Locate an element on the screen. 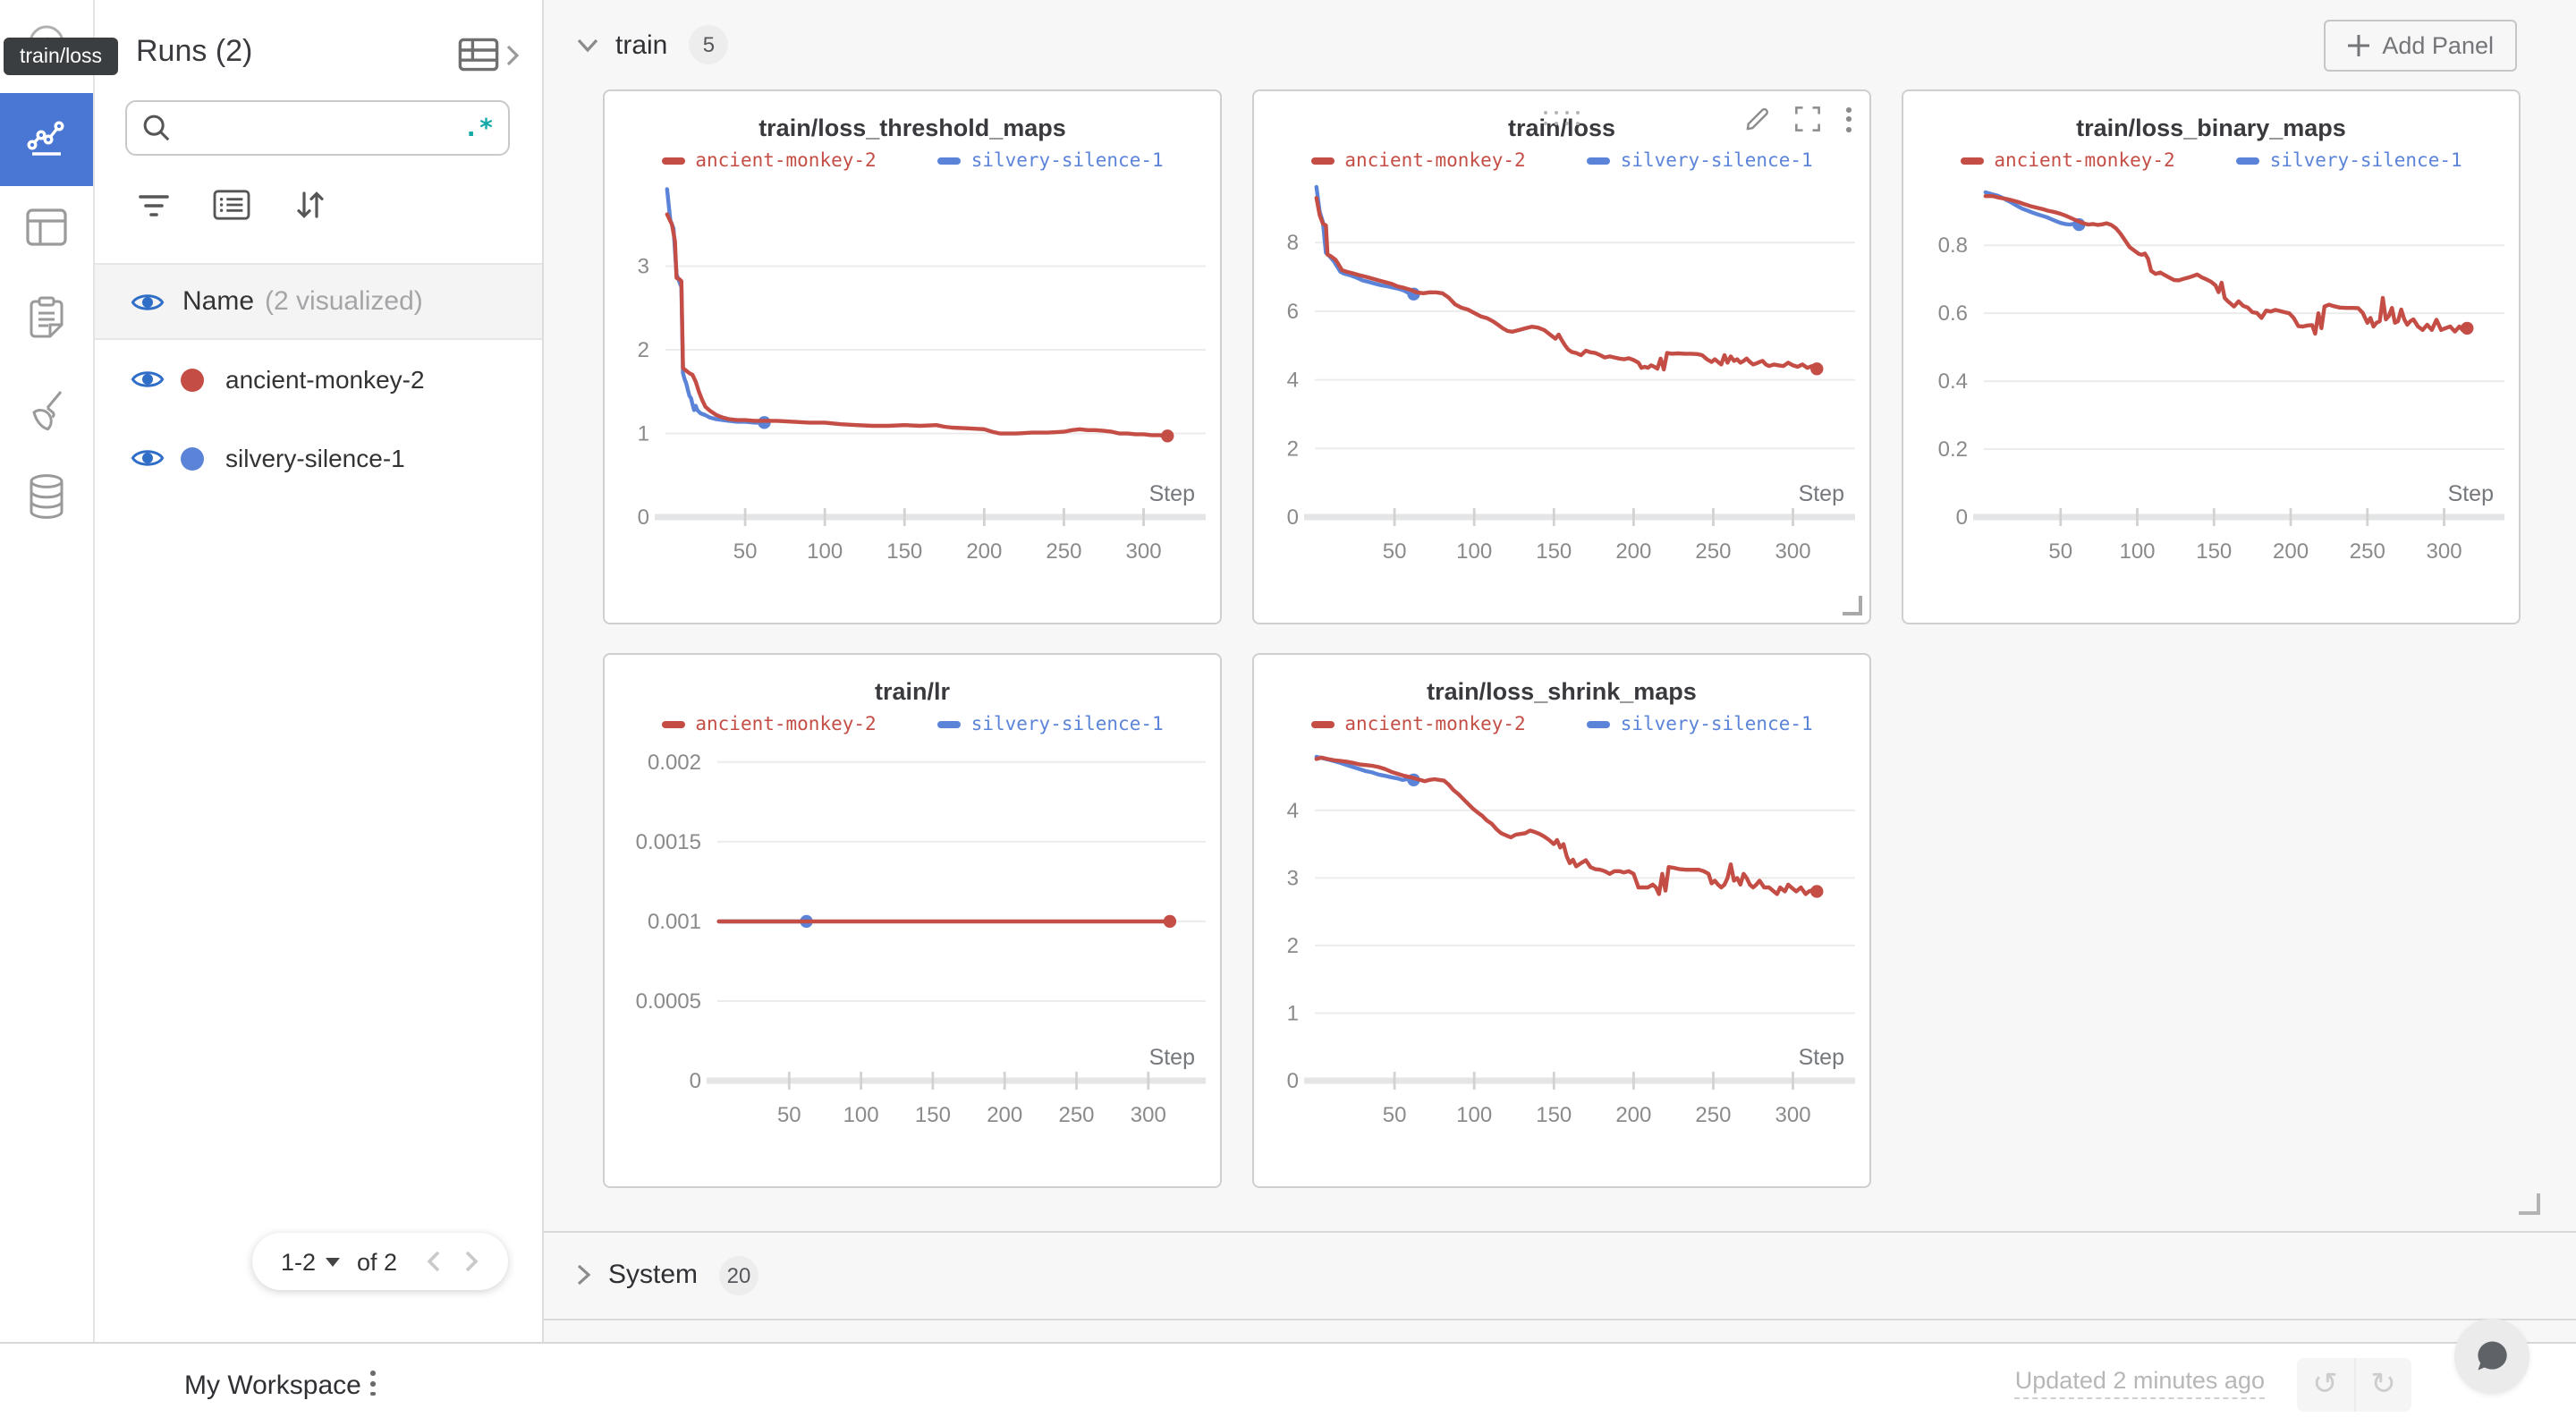 The height and width of the screenshot is (1426, 2576). regex-toggle: .* is located at coordinates (478, 128).